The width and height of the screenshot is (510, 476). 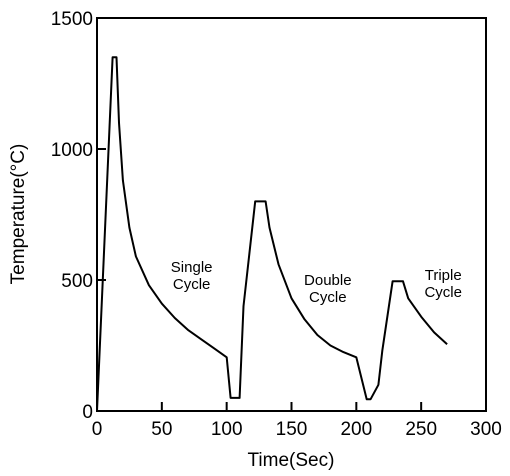 I want to click on annotation-0: Single Cycle, so click(x=192, y=276).